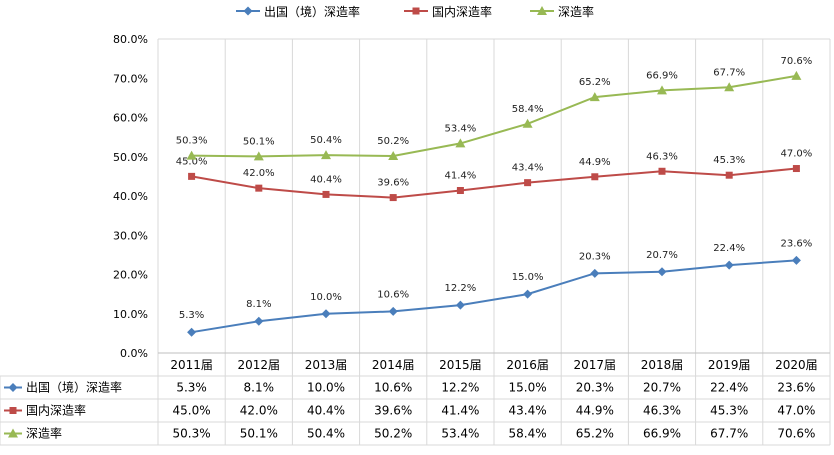  Describe the element at coordinates (729, 248) in the screenshot. I see `data-label: 22.4%` at that location.